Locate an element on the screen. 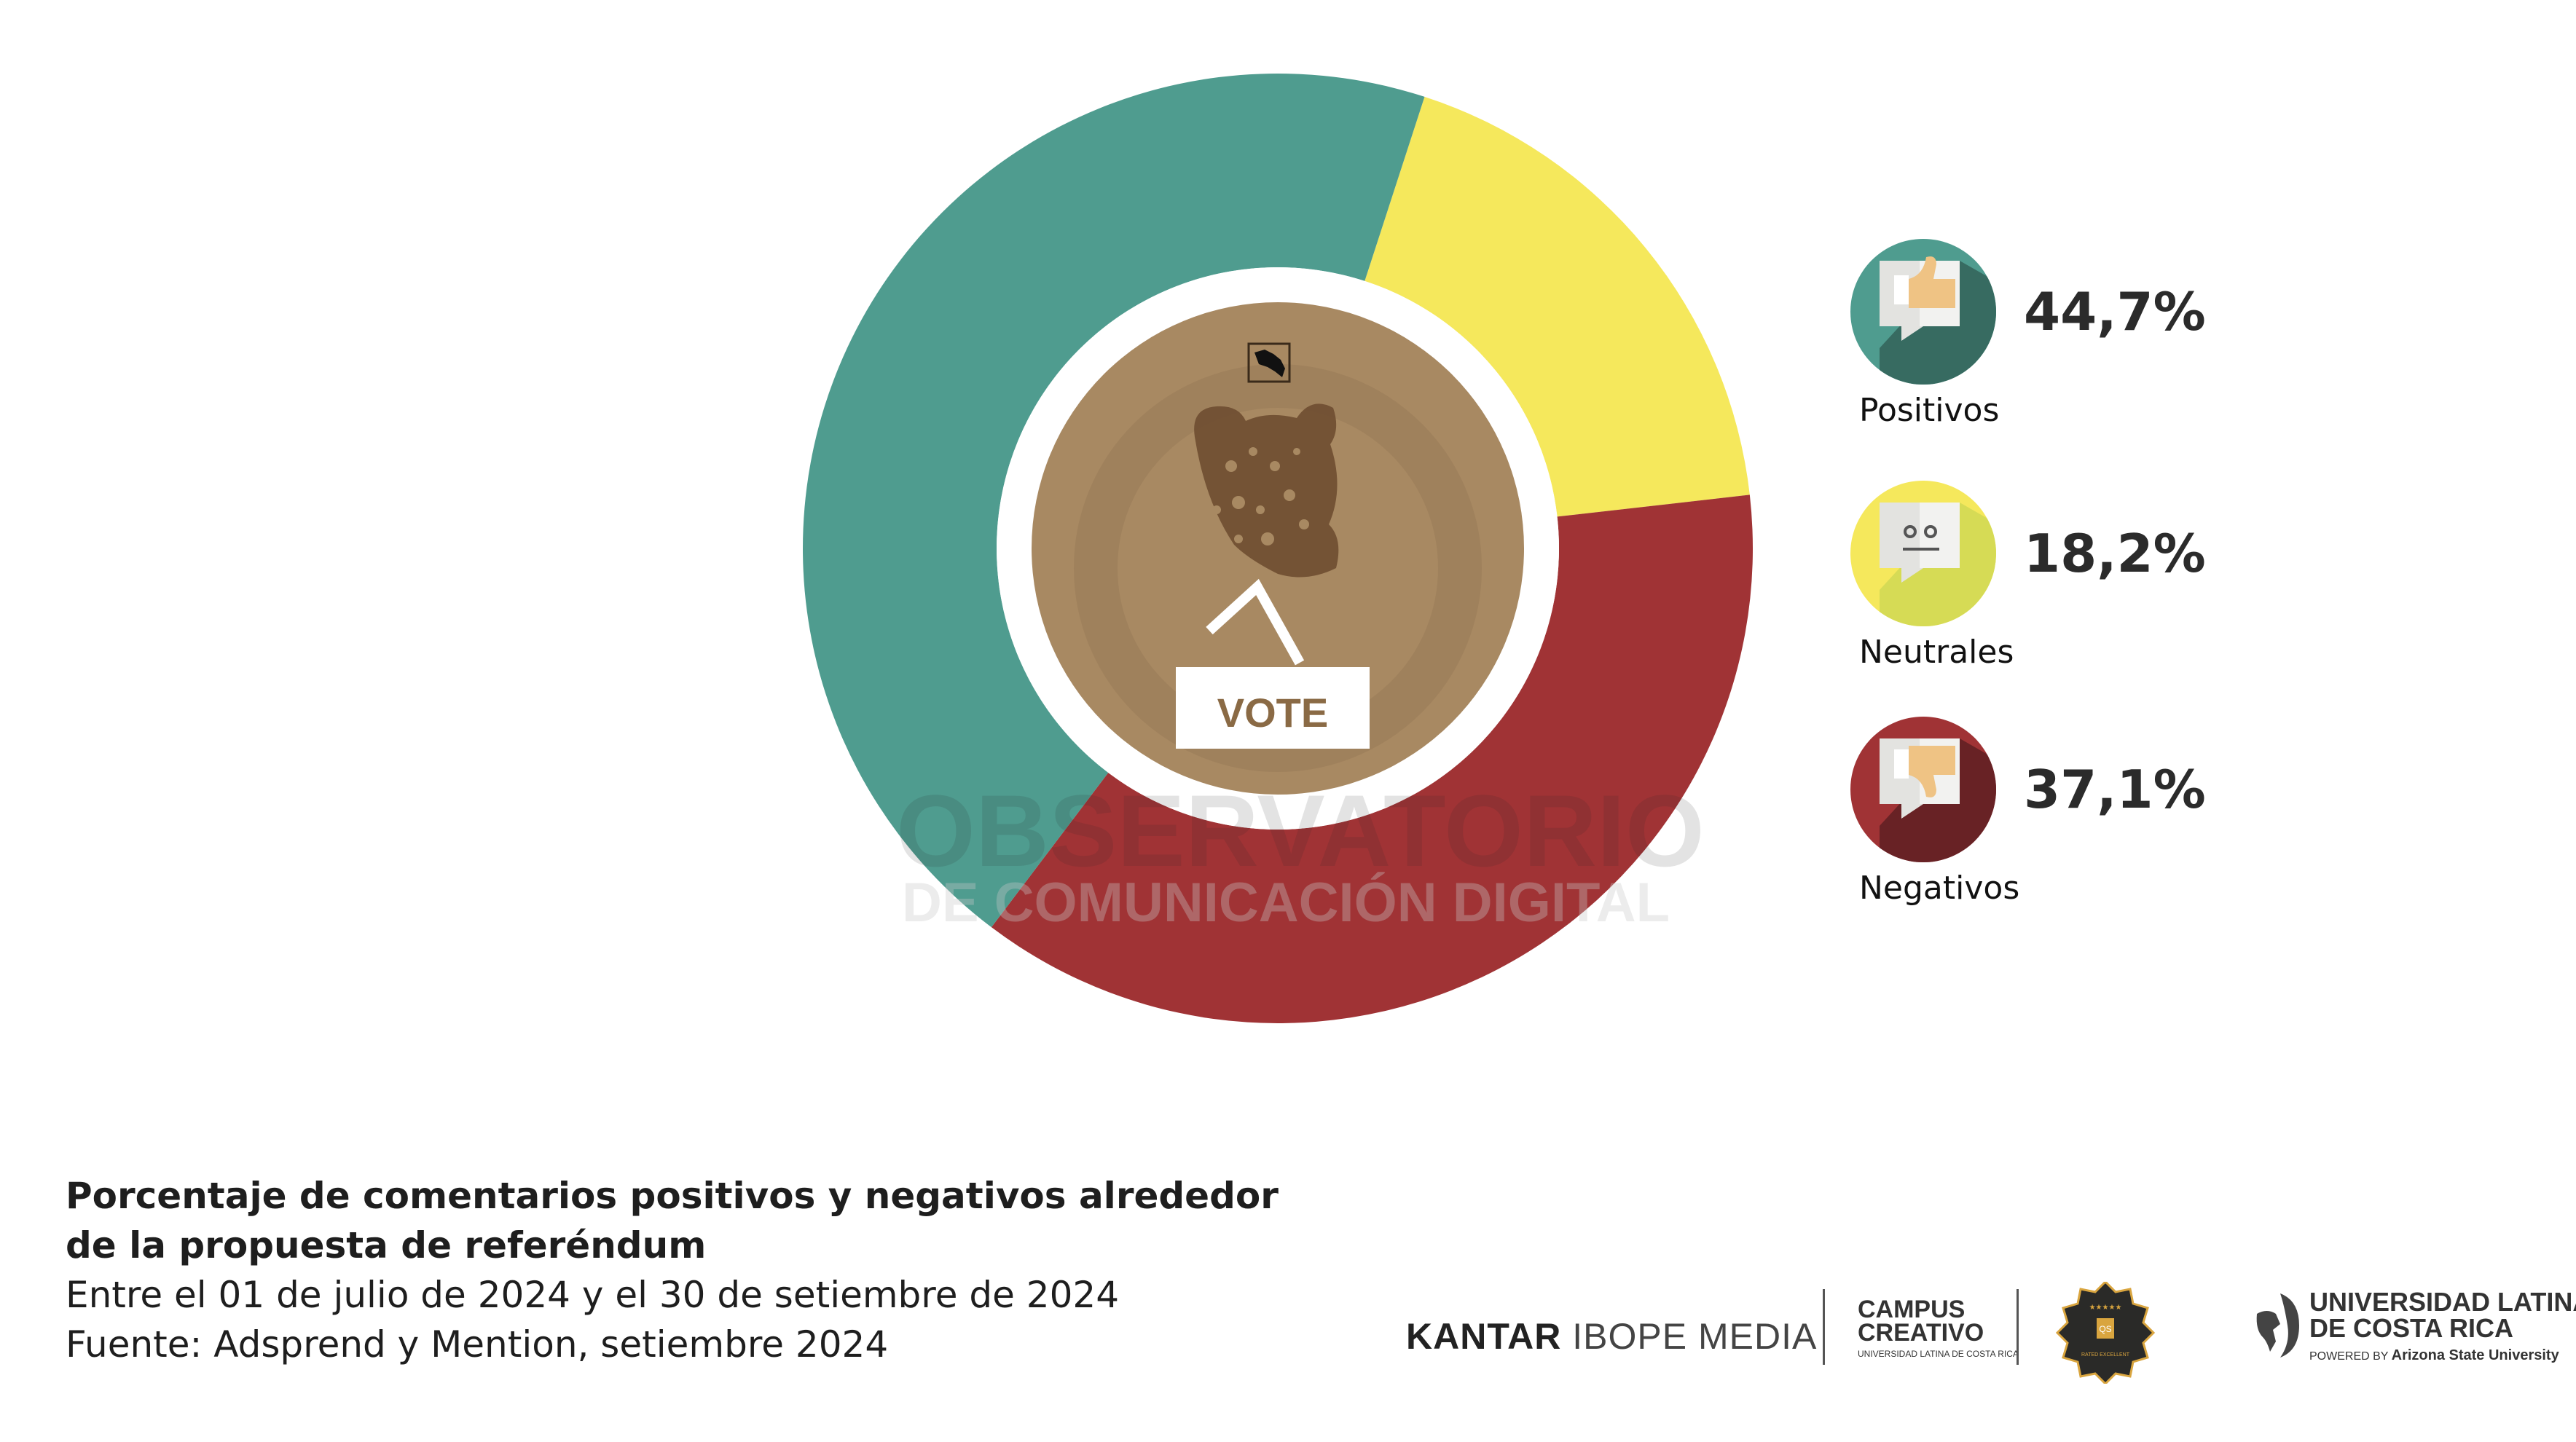 Image resolution: width=2576 pixels, height=1442 pixels. legend-value-neutrales: 18,2% is located at coordinates (2115, 553).